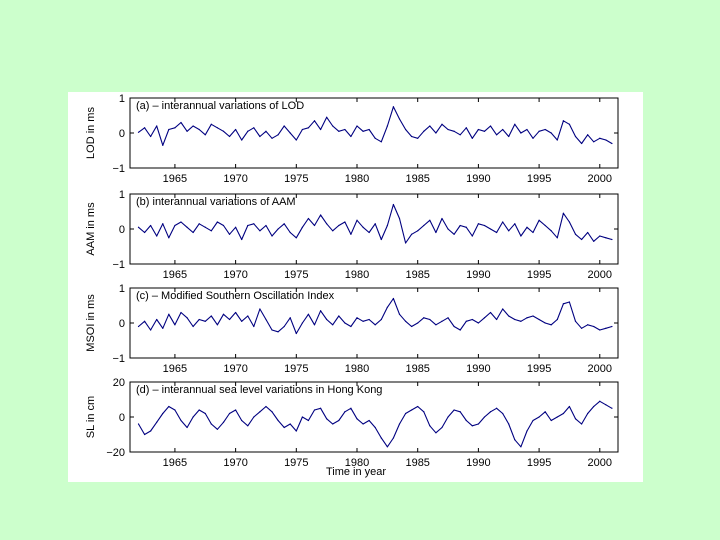 The image size is (720, 540). I want to click on panel-1-ylabel: LOD in ms, so click(91, 133).